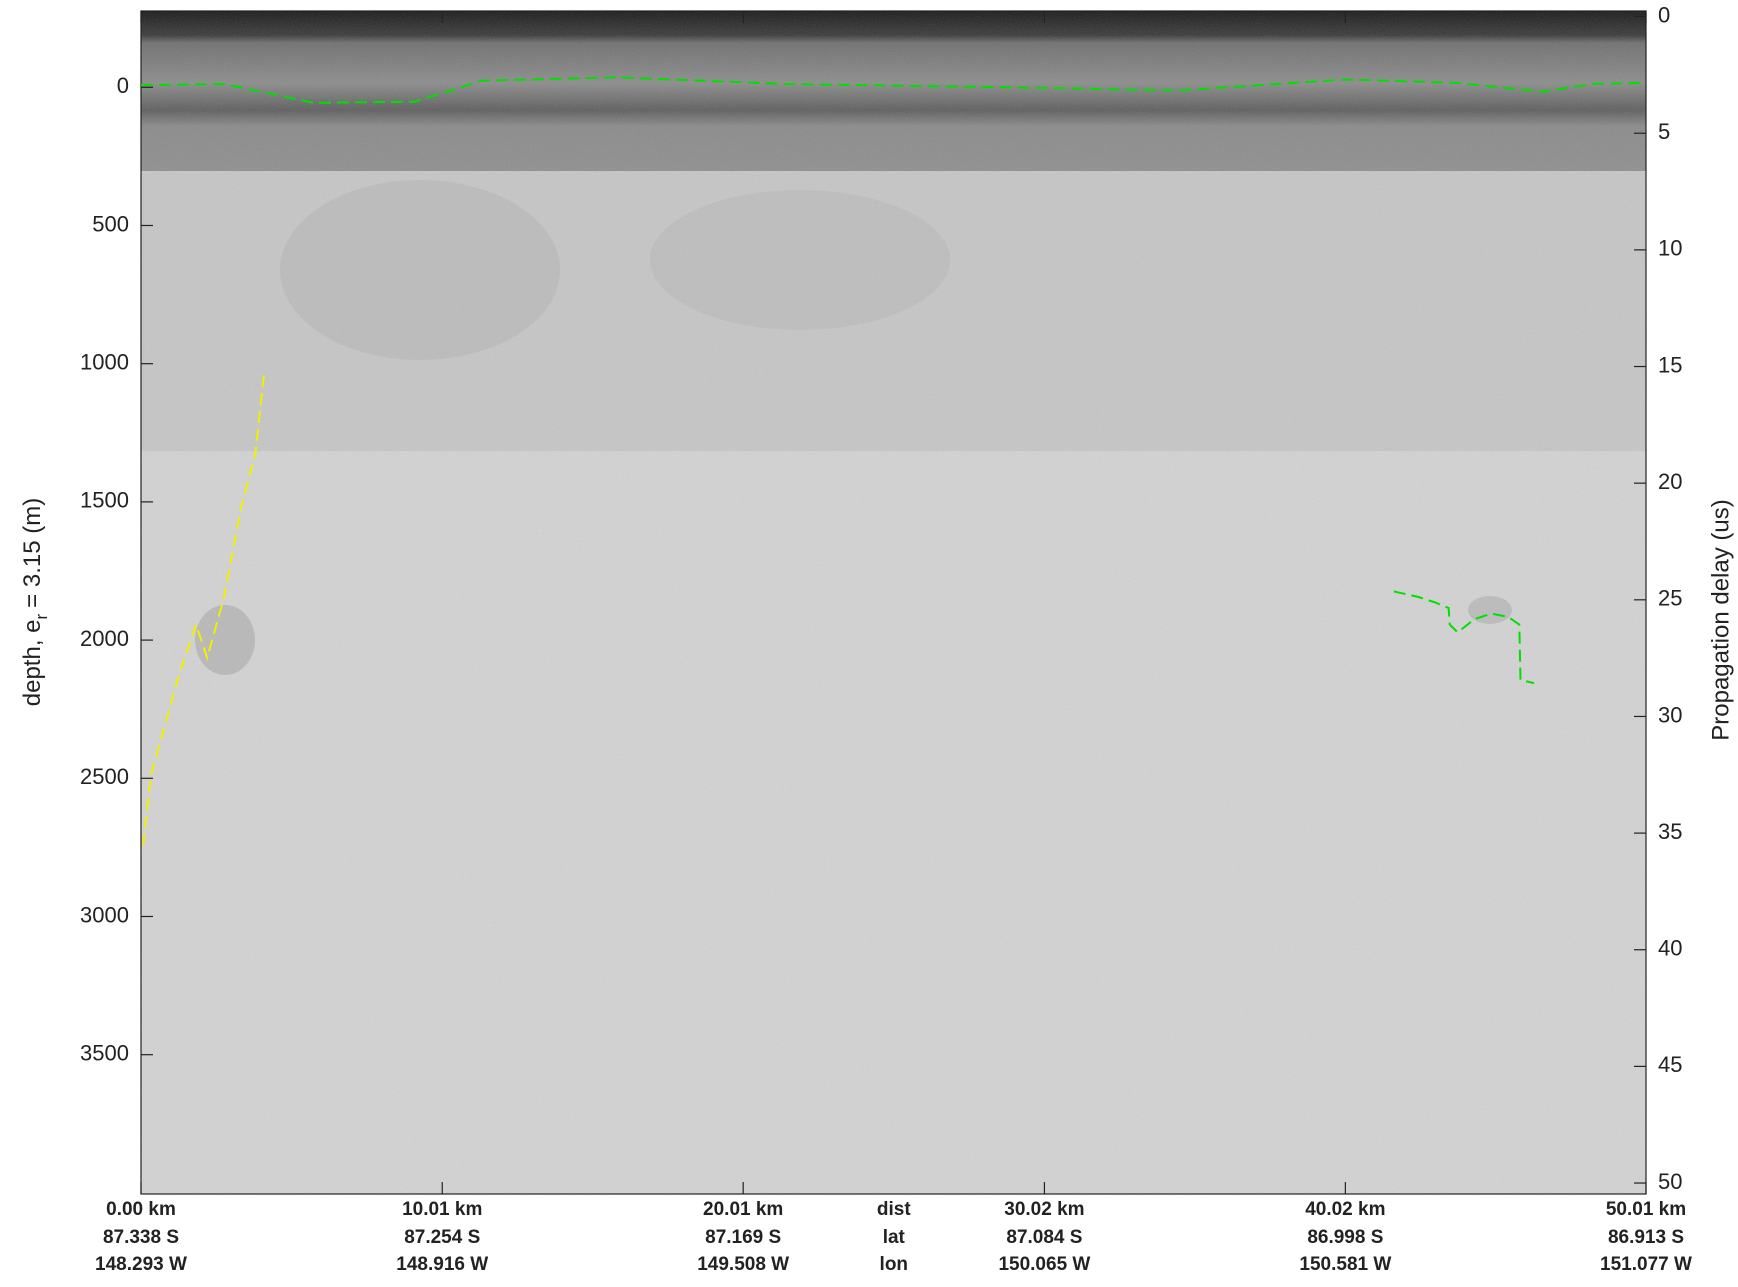 The height and width of the screenshot is (1287, 1738). Describe the element at coordinates (442, 1264) in the screenshot. I see `lon-label: 148.916 W` at that location.